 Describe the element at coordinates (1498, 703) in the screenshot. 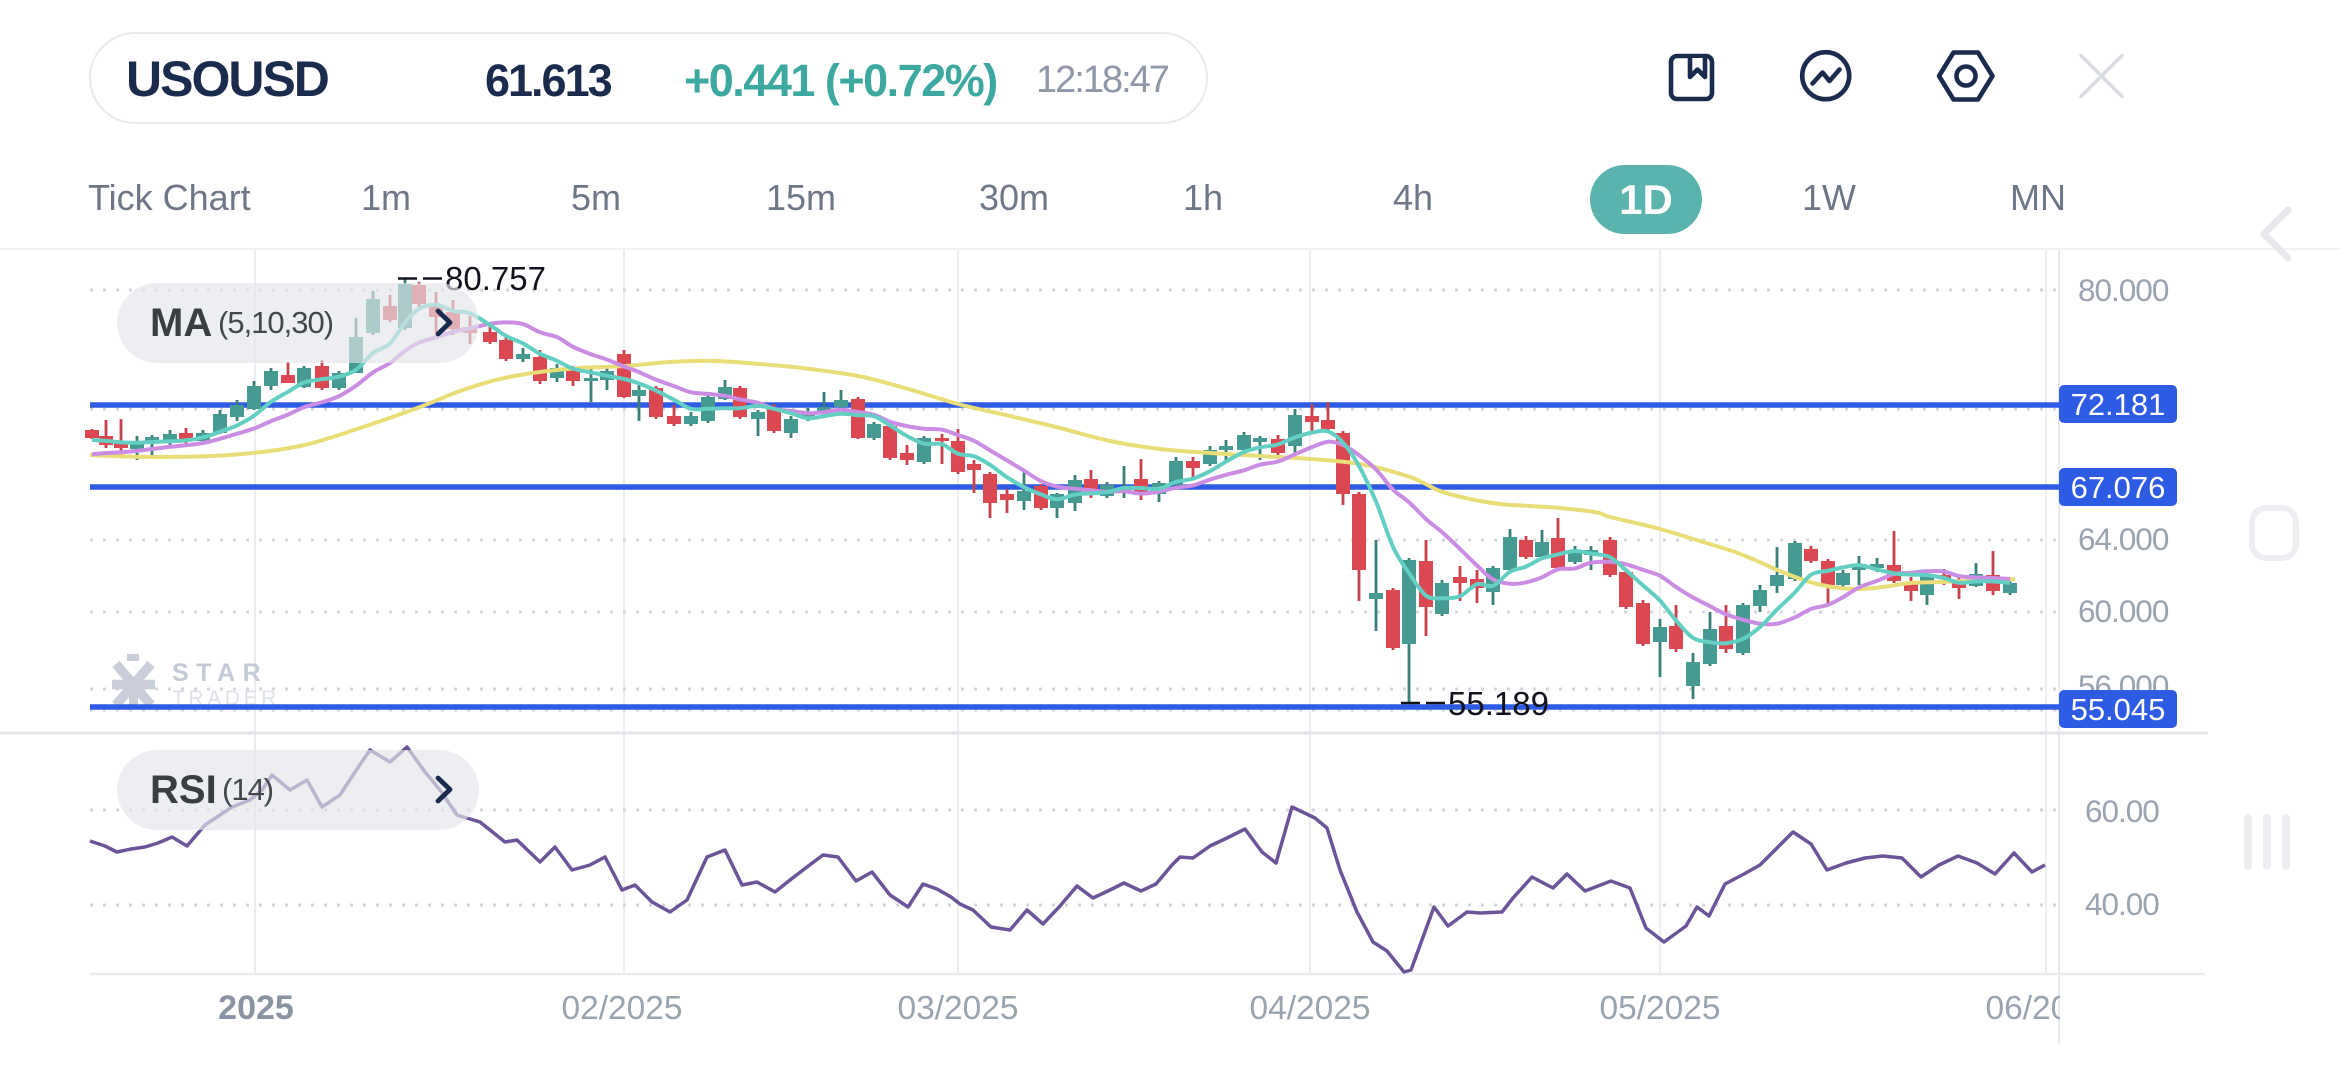

I see `svg-text: 55.189` at that location.